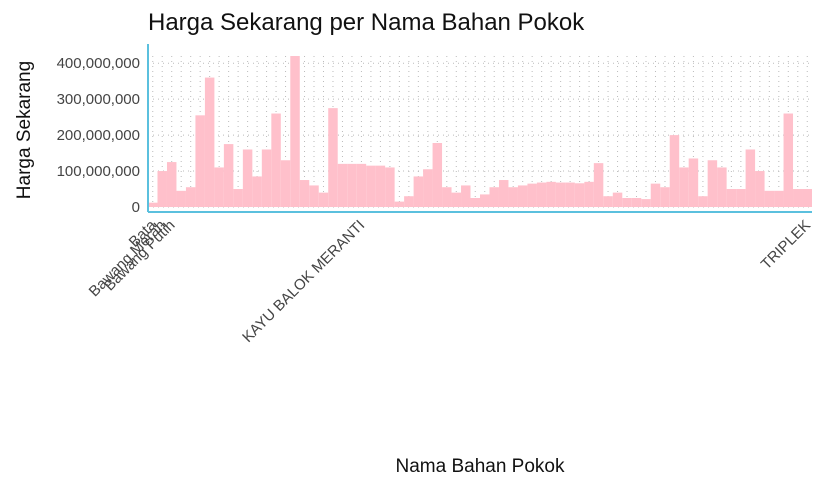 The width and height of the screenshot is (823, 487). Describe the element at coordinates (98, 63) in the screenshot. I see `y-tick-label: 400,000,000` at that location.